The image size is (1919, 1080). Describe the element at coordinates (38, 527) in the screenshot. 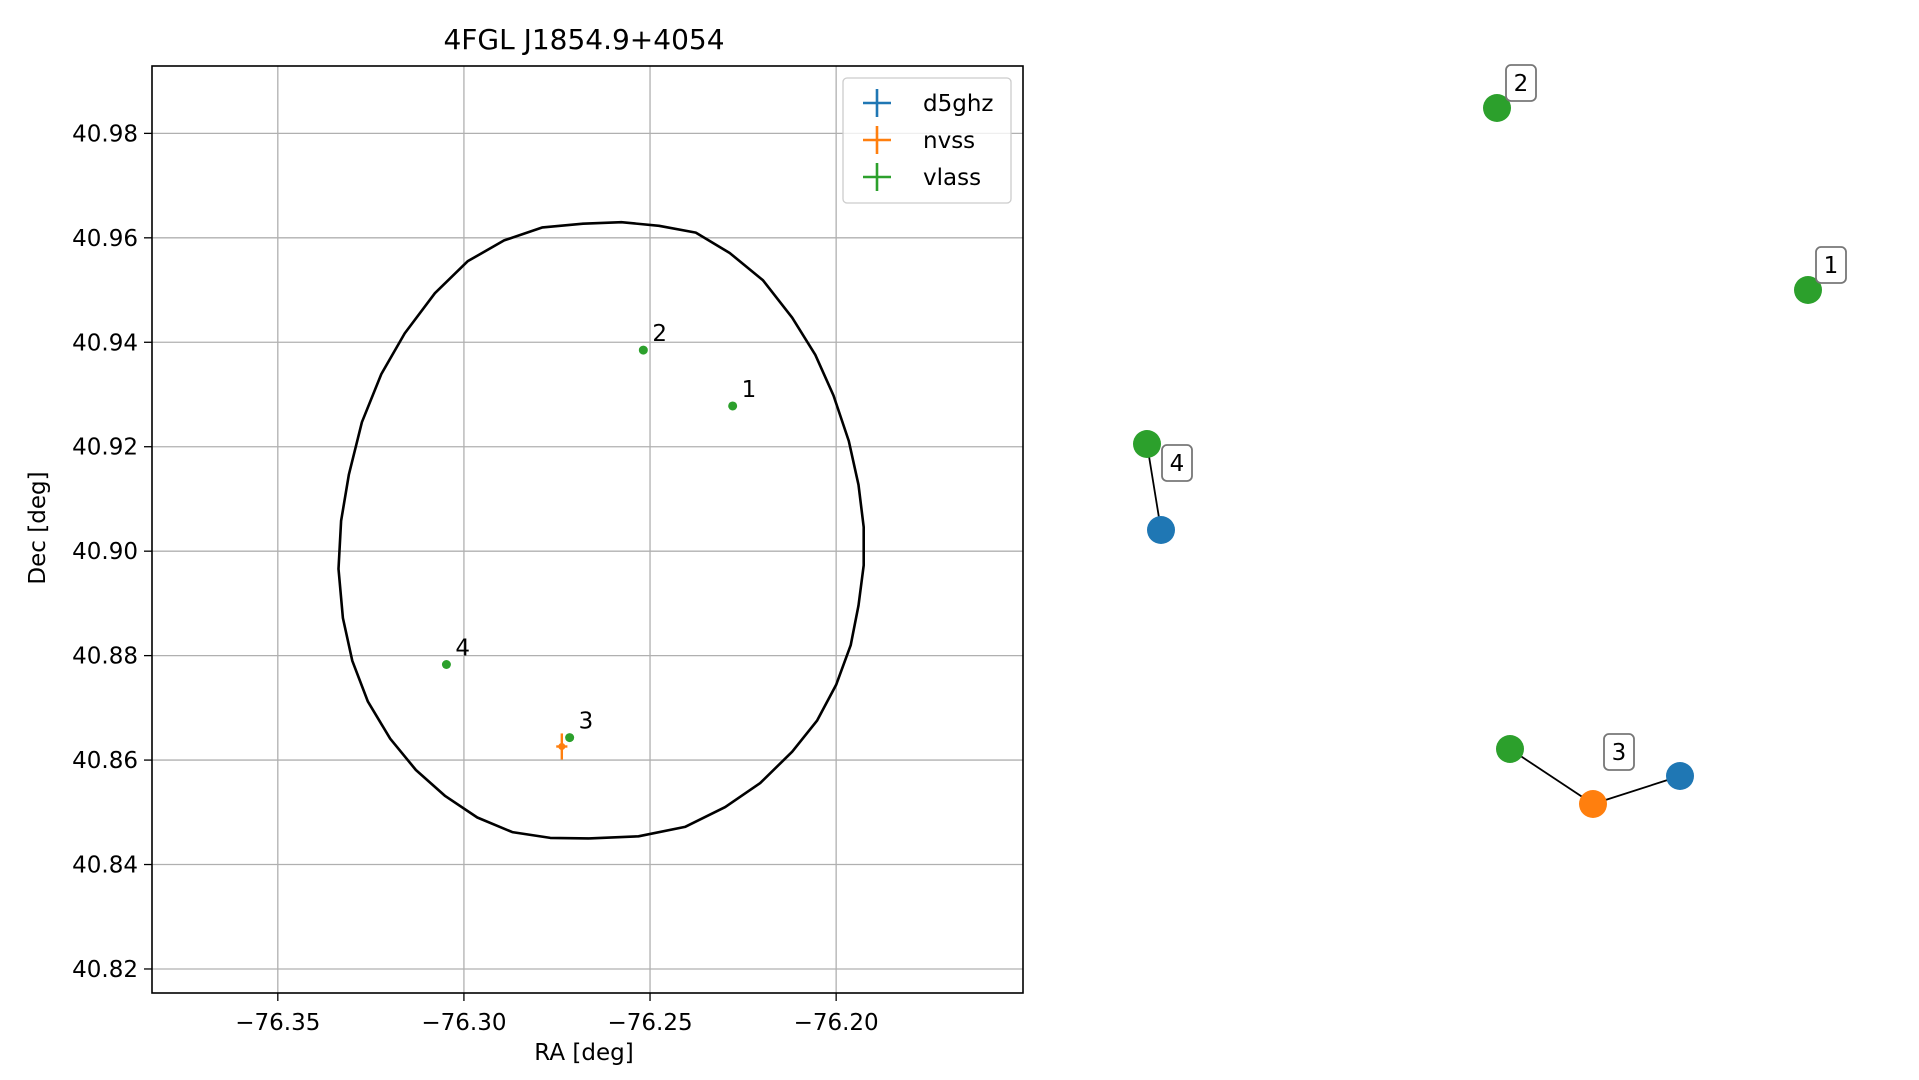

I see `y-axis-title: Dec [deg]` at that location.